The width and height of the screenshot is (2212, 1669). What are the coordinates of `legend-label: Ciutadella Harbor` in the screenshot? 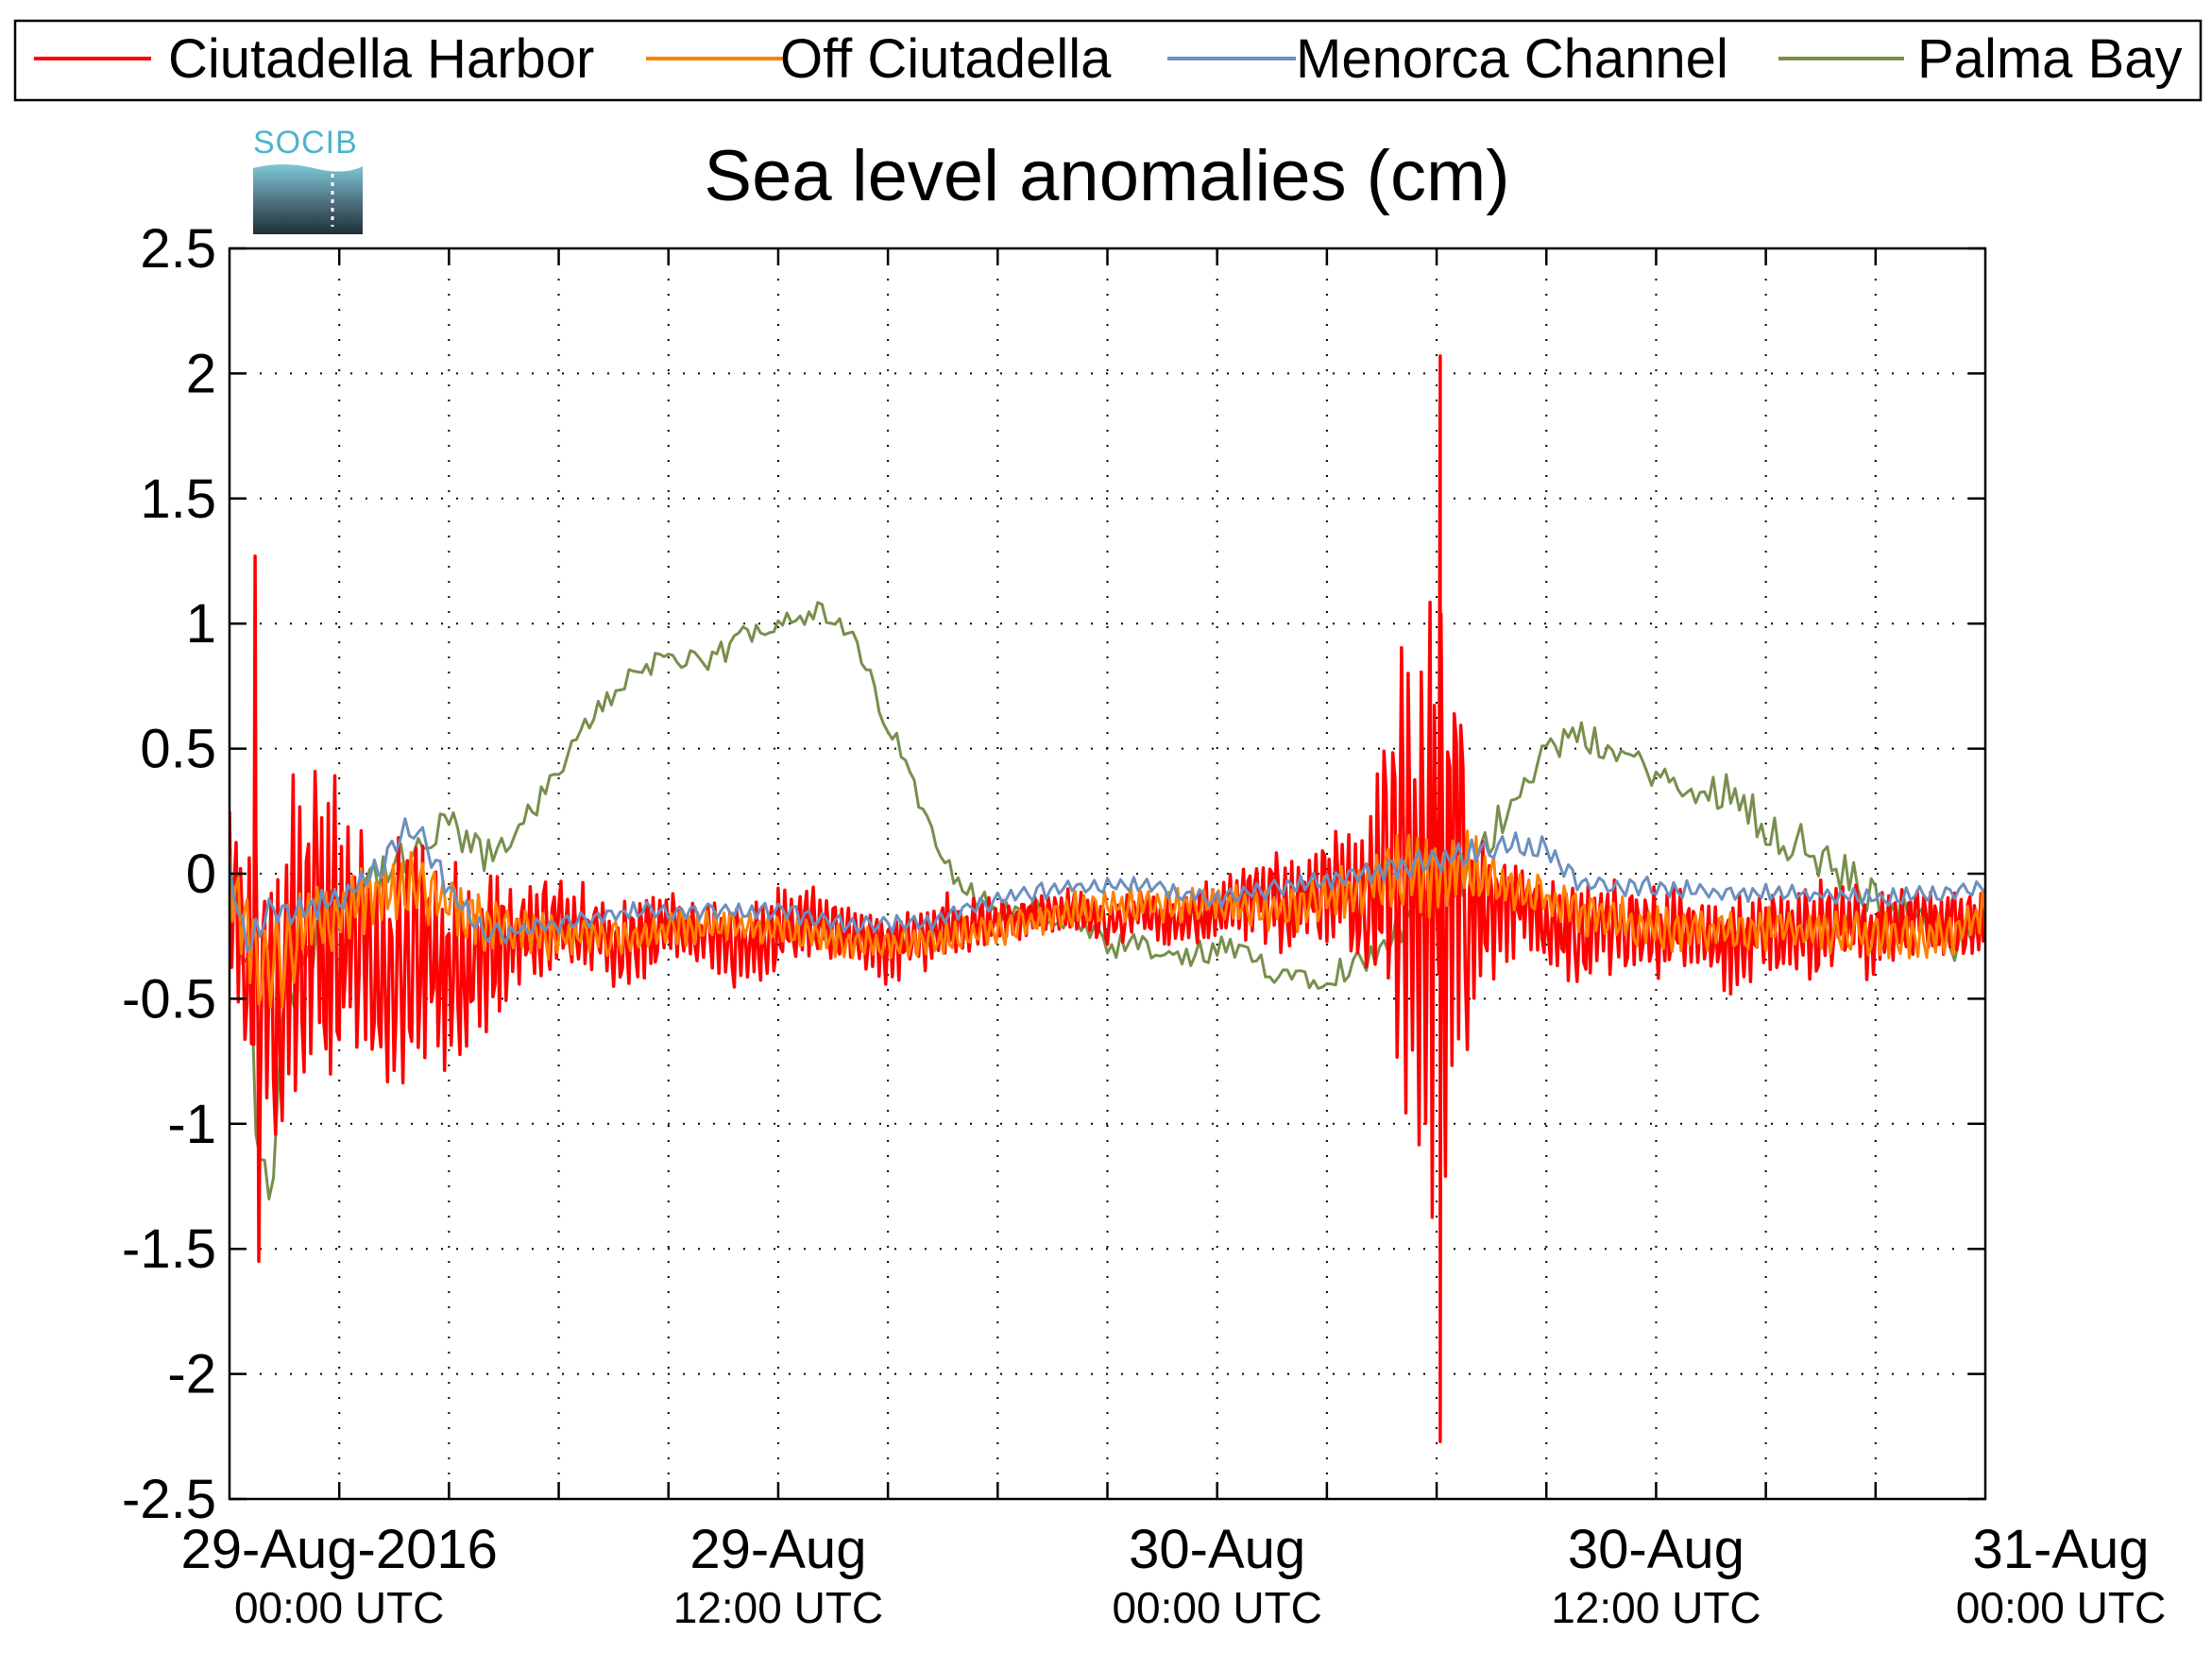 It's located at (381, 59).